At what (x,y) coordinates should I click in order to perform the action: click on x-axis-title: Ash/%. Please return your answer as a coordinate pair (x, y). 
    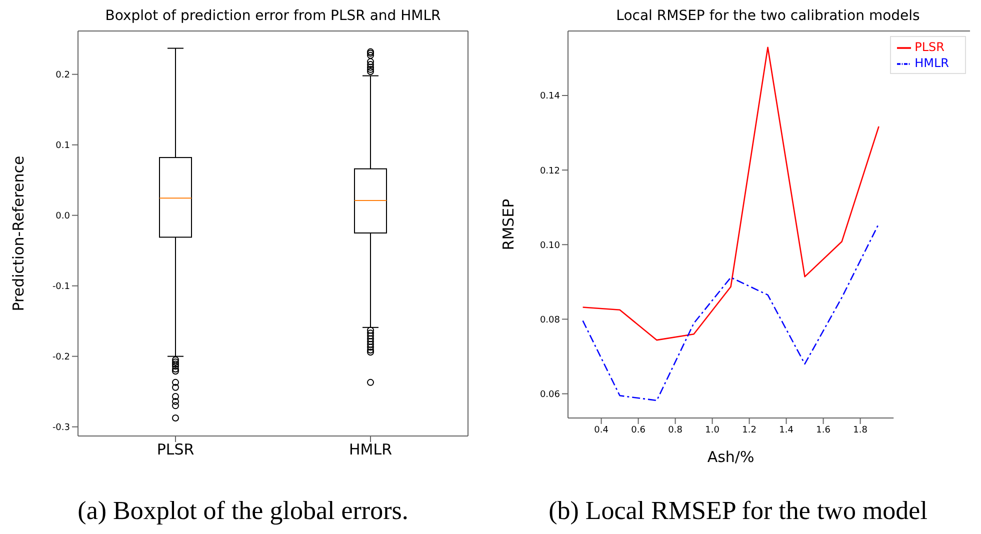
    Looking at the image, I should click on (730, 457).